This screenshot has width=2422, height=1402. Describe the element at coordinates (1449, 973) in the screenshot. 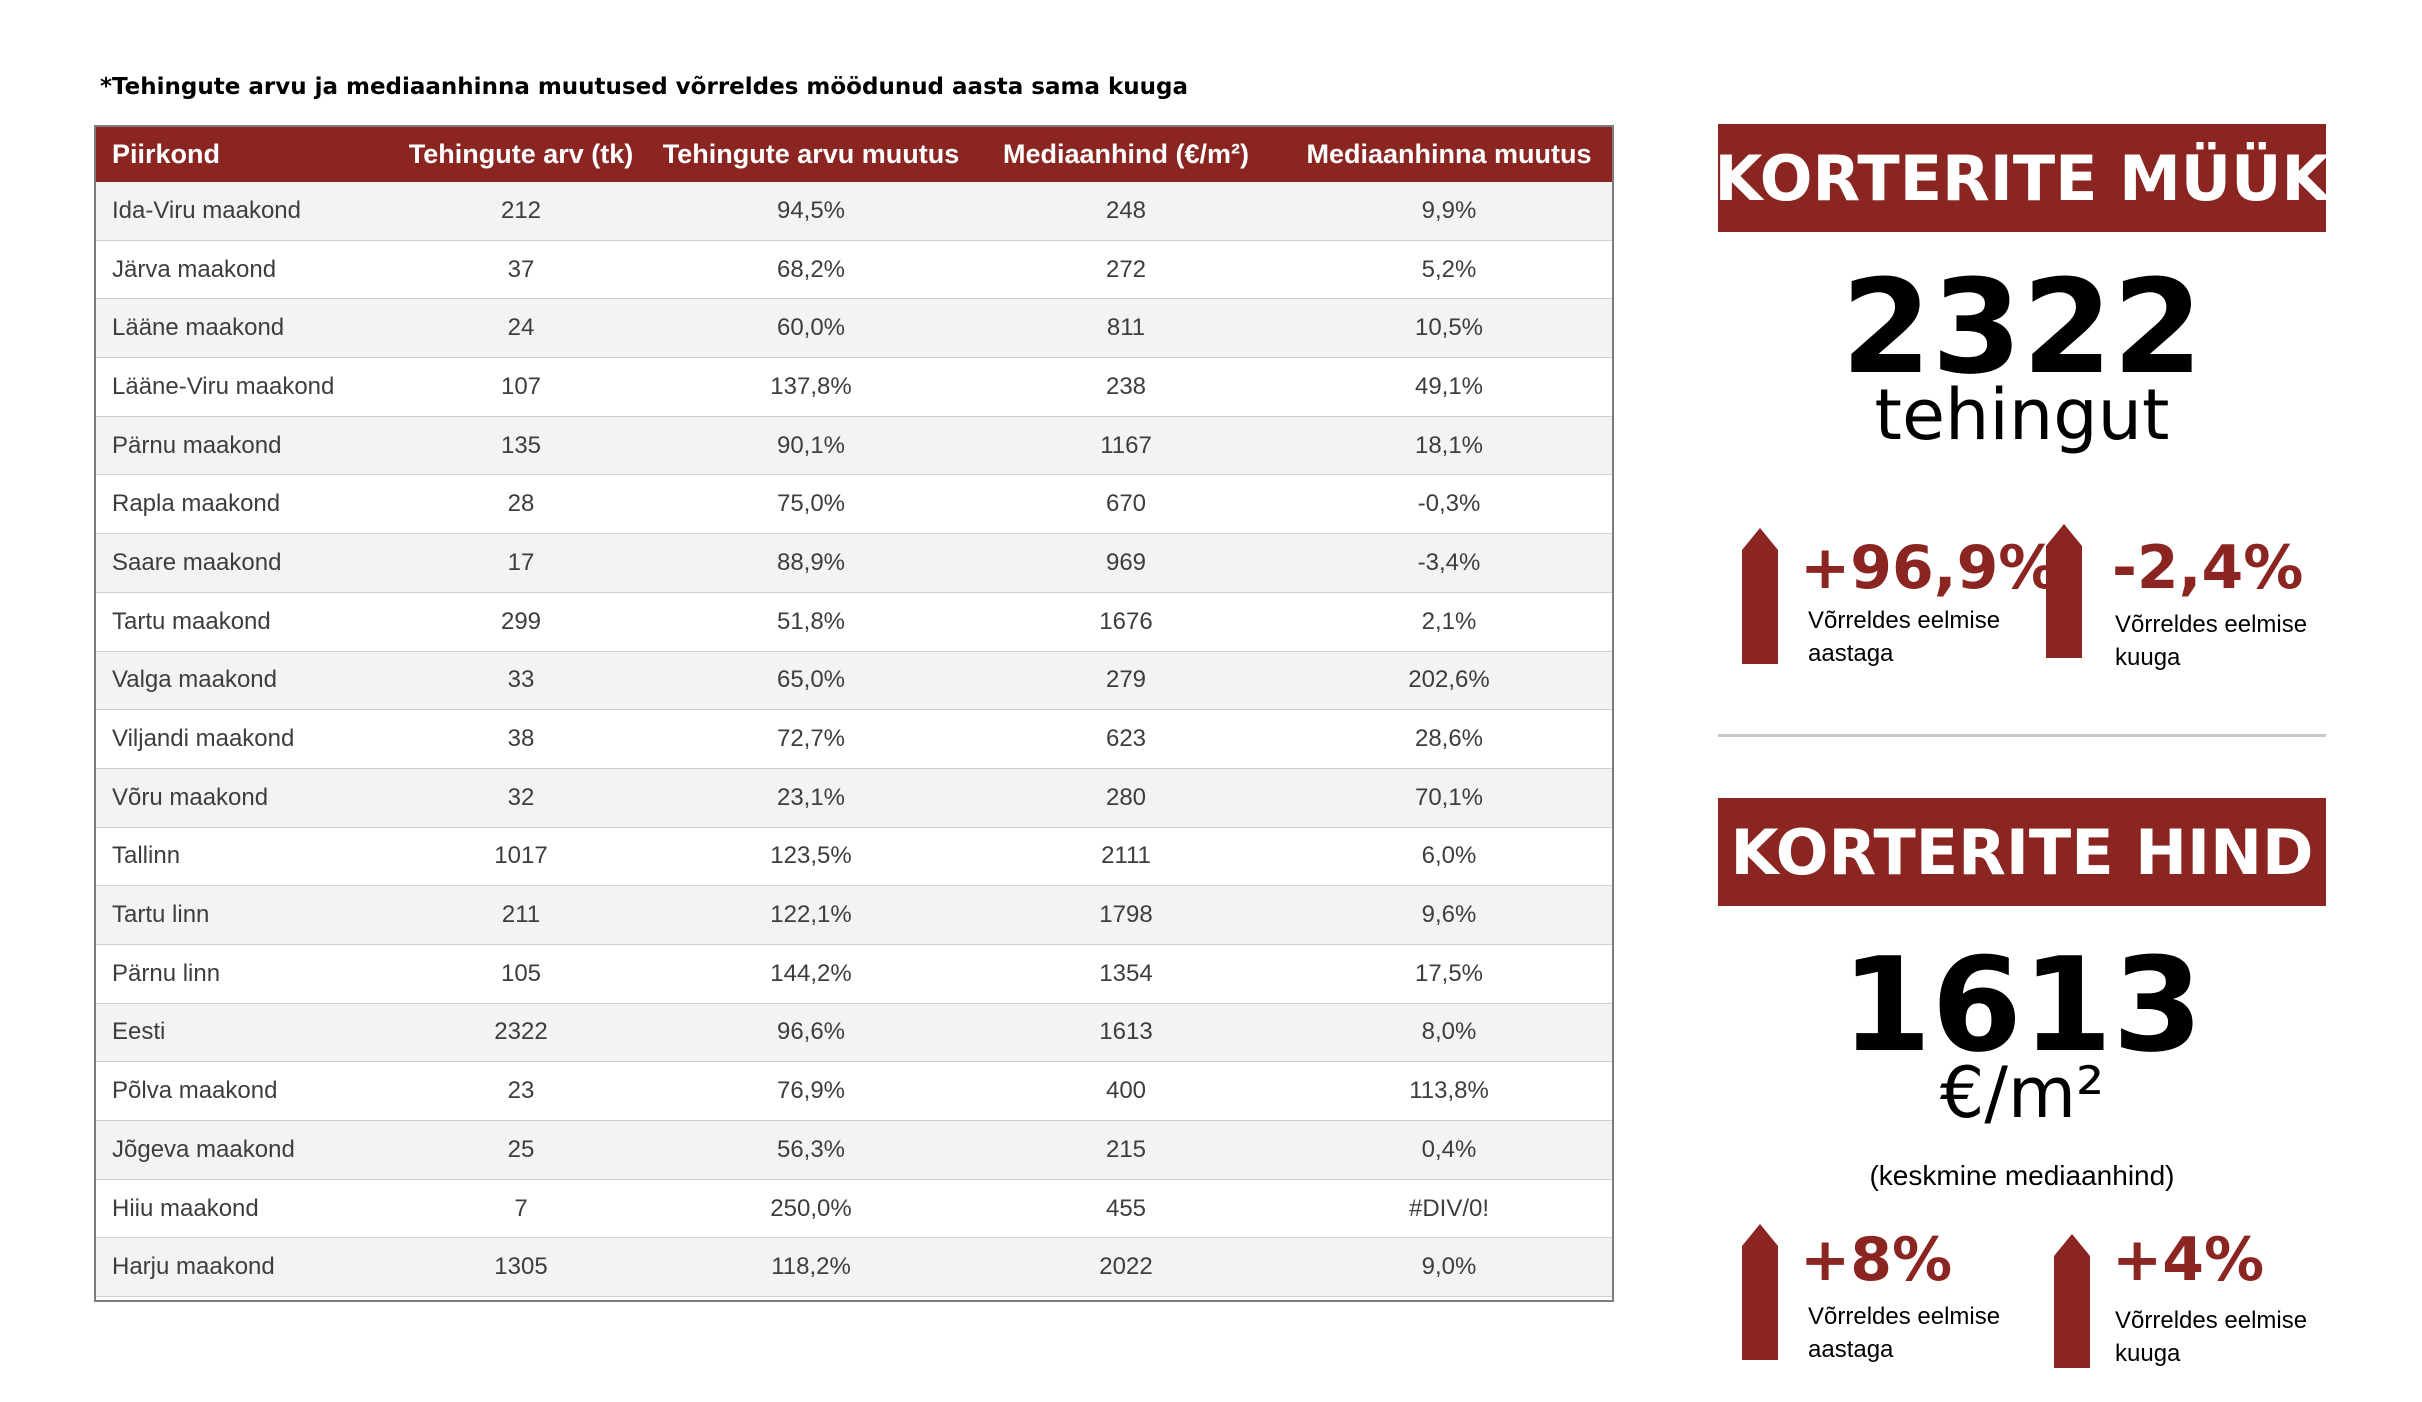

I see `cell-median-price-change: 17,5%` at that location.